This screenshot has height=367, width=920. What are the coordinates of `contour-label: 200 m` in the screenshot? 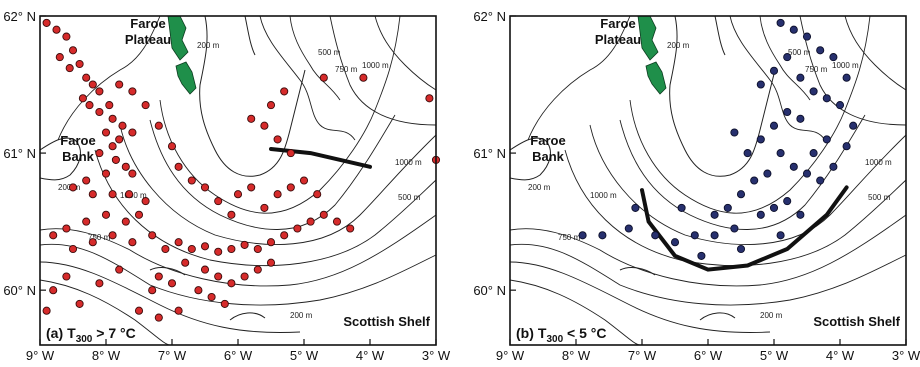 It's located at (771, 315).